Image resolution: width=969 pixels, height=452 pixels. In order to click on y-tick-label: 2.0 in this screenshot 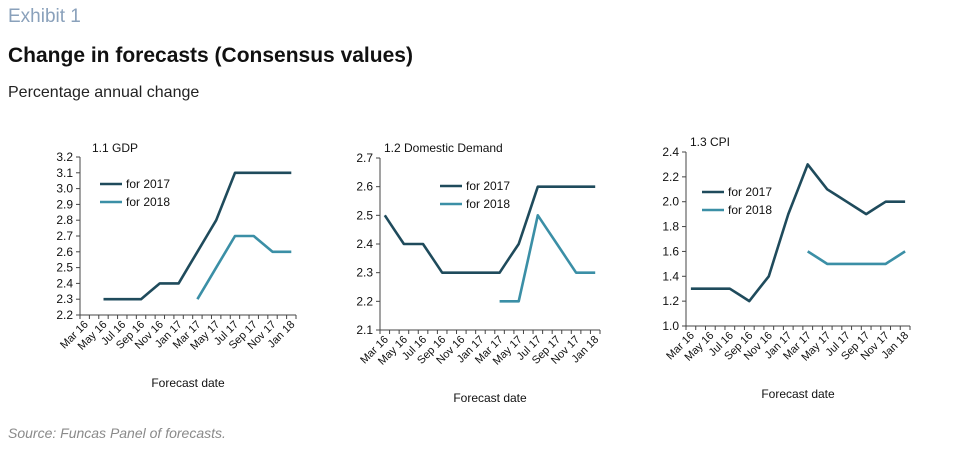, I will do `click(670, 202)`.